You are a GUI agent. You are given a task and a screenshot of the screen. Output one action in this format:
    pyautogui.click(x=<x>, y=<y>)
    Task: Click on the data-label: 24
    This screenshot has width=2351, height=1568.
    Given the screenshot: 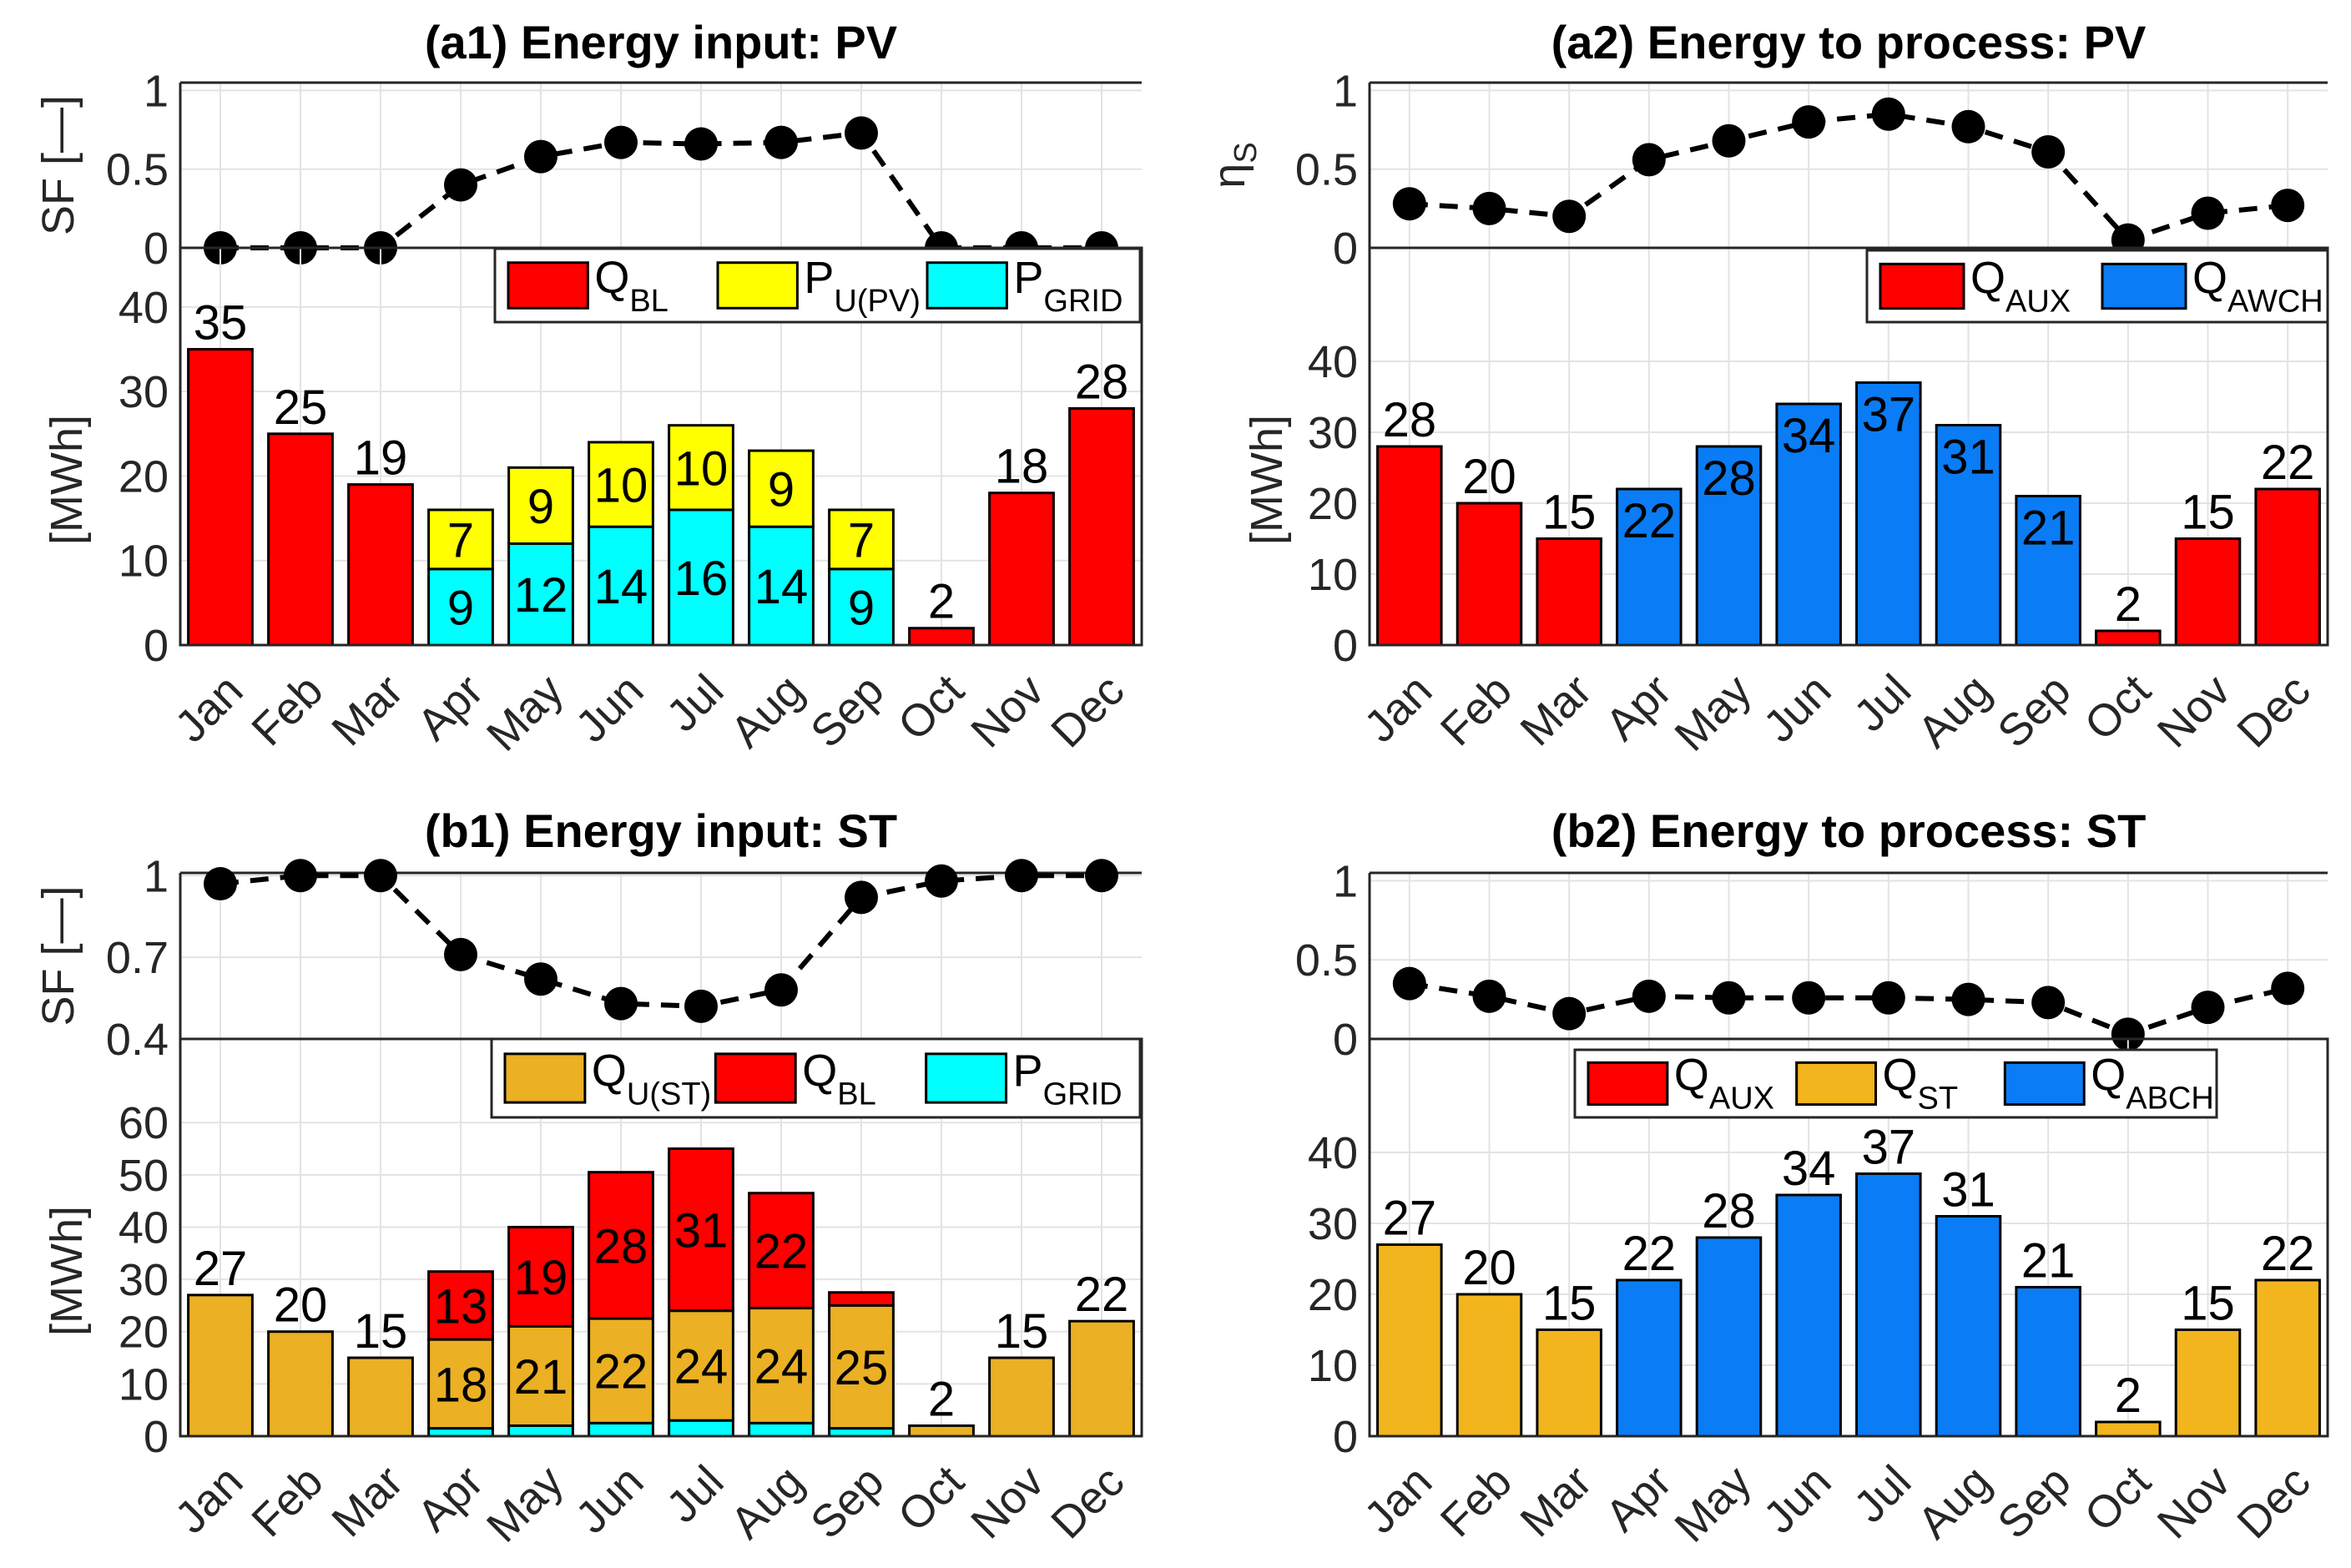 What is the action you would take?
    pyautogui.click(x=701, y=1366)
    